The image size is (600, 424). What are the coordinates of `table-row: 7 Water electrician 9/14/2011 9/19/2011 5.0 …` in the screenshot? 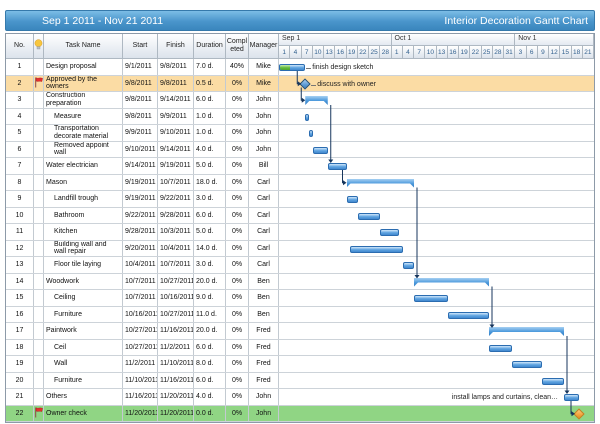 It's located at (300, 166).